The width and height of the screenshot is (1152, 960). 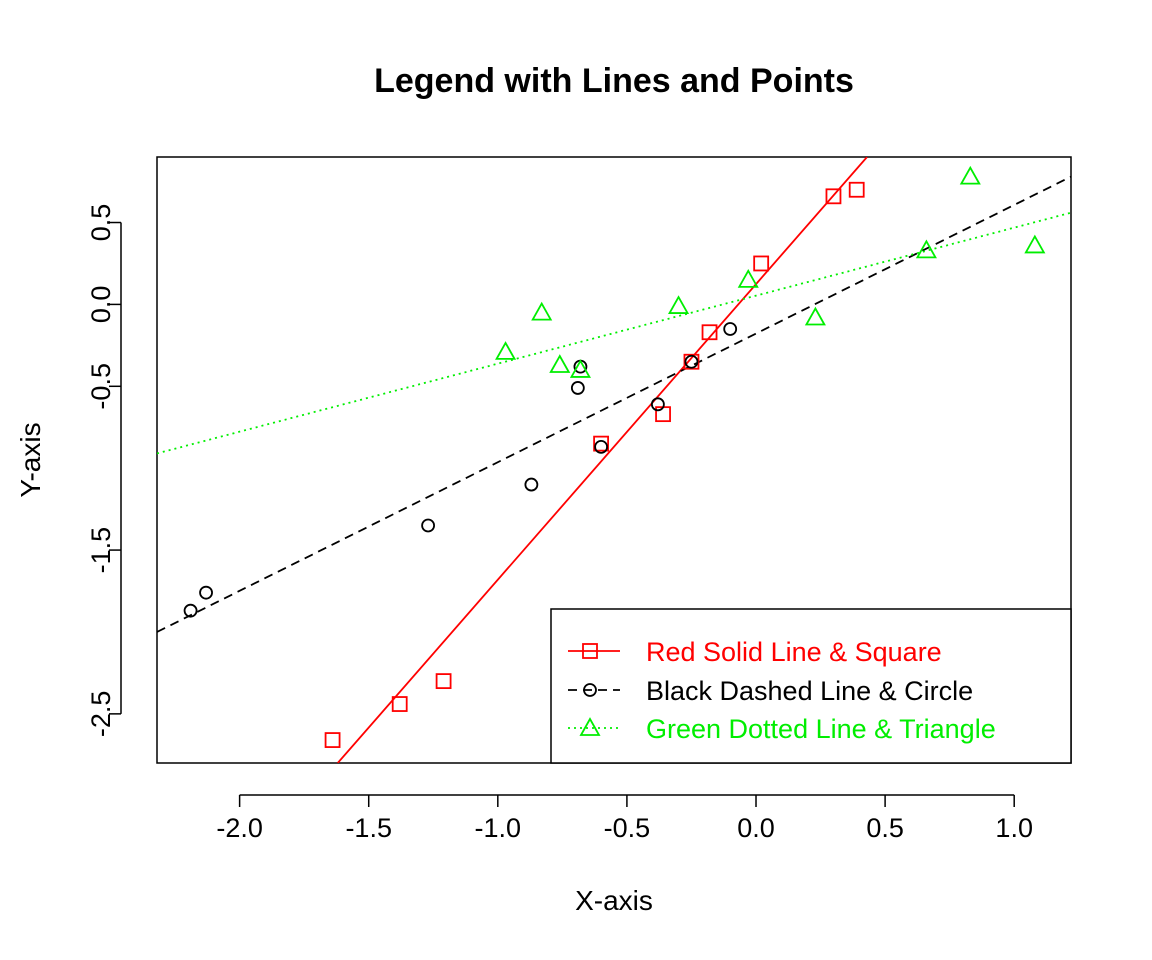 I want to click on y-axis: 0.5 0.0 -0.5 -1.5 -2.5, so click(x=104, y=471).